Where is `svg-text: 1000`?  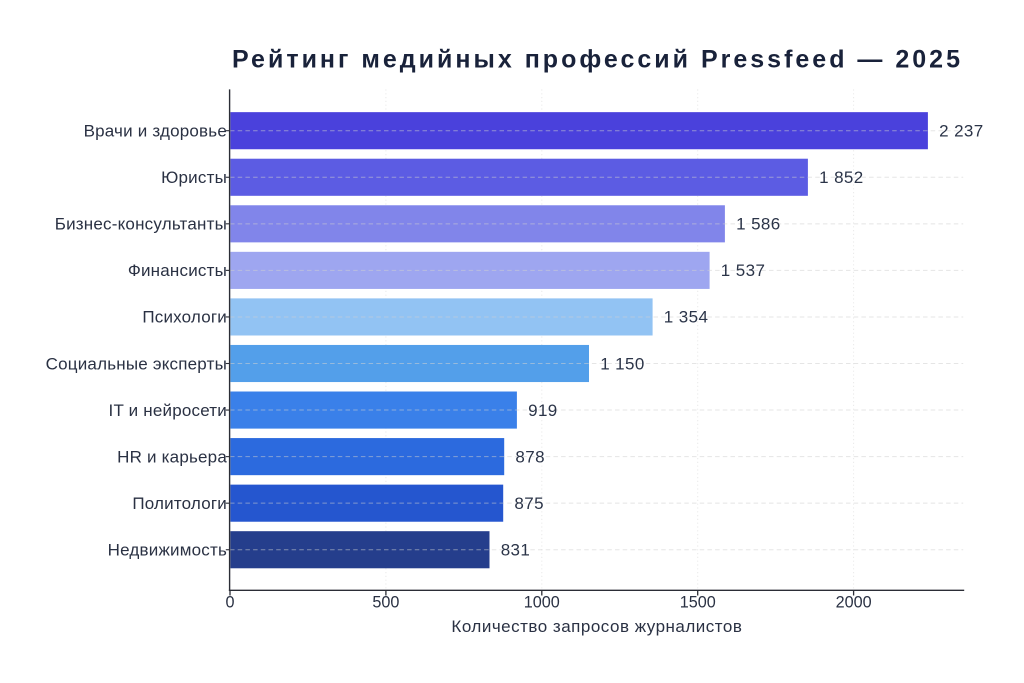 svg-text: 1000 is located at coordinates (542, 603).